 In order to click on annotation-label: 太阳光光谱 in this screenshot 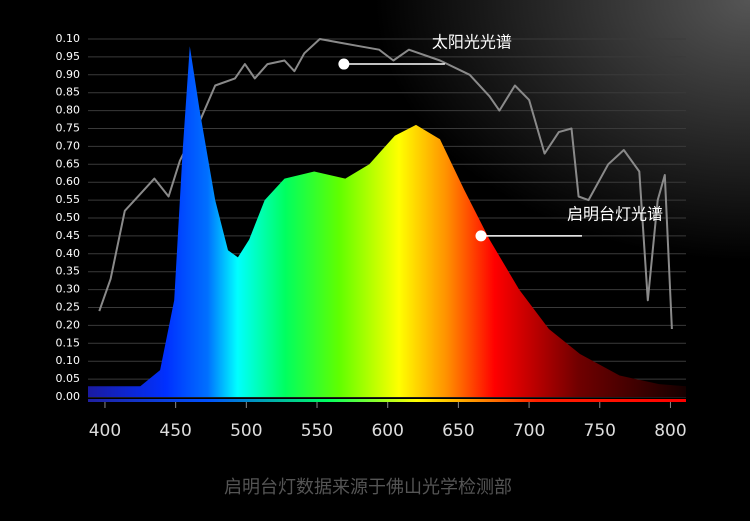, I will do `click(472, 42)`.